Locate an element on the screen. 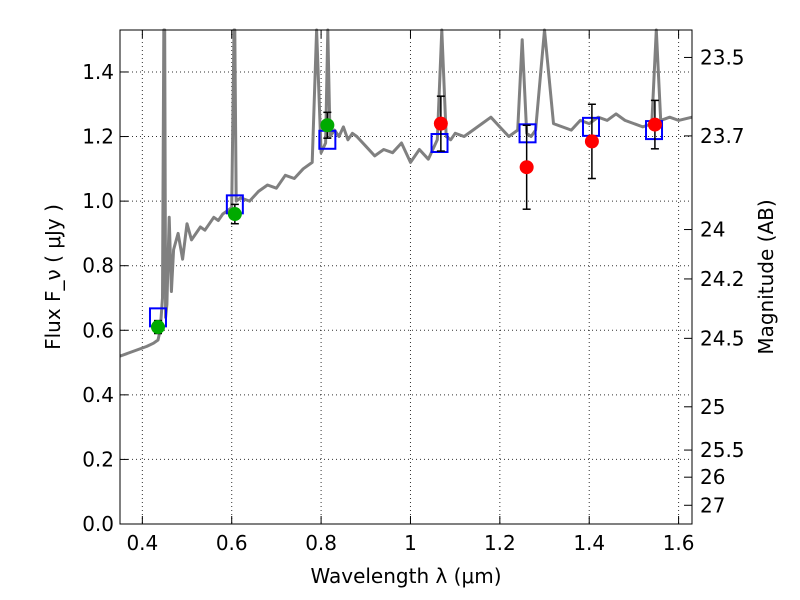 This screenshot has width=800, height=600. right-tick-label: 24.2 is located at coordinates (722, 279).